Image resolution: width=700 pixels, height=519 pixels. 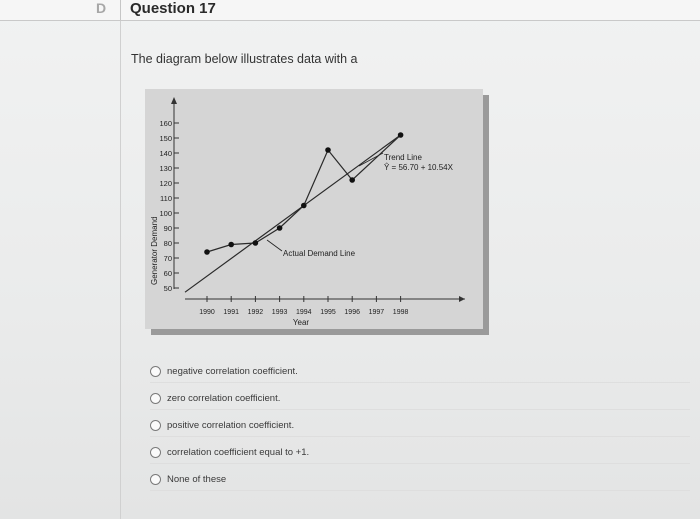 What do you see at coordinates (419, 167) in the screenshot?
I see `trend-equation: Ŷ = 56.70 + 10.54X` at bounding box center [419, 167].